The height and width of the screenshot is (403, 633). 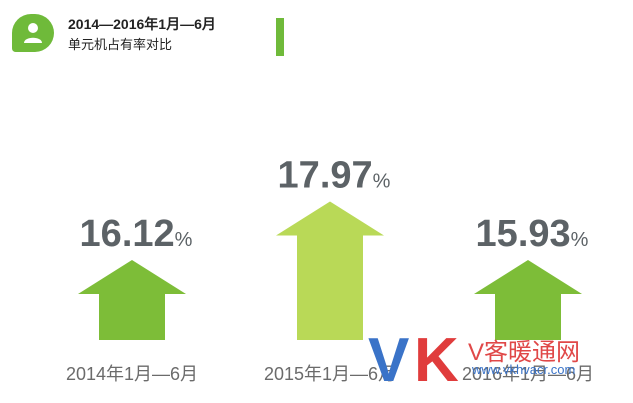 What do you see at coordinates (132, 374) in the screenshot?
I see `category-label-1: 2014年1月—6月` at bounding box center [132, 374].